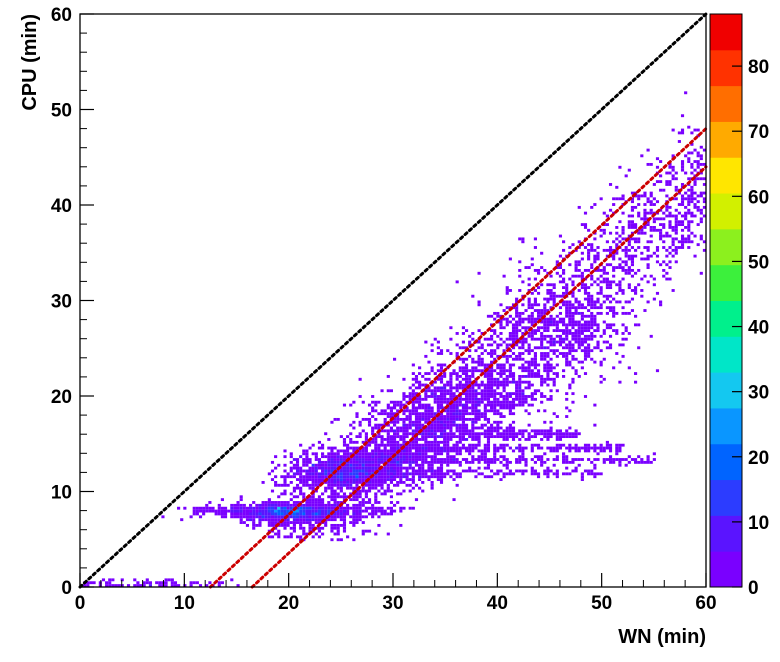 The width and height of the screenshot is (780, 662). Describe the element at coordinates (662, 637) in the screenshot. I see `x-axis-title: WN (min)` at that location.